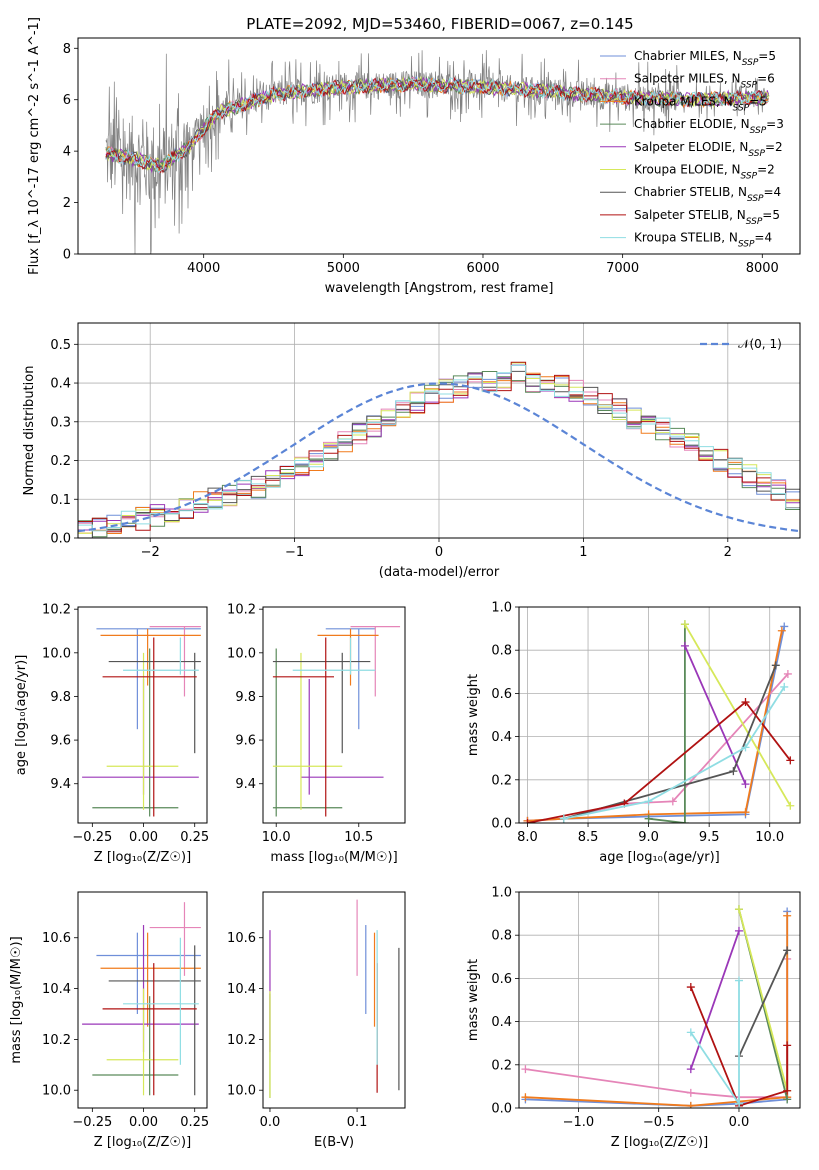 Image resolution: width=819 pixels, height=1170 pixels. I want to click on weight_vs_age-line-chabrier_stelib, so click(670, 742).